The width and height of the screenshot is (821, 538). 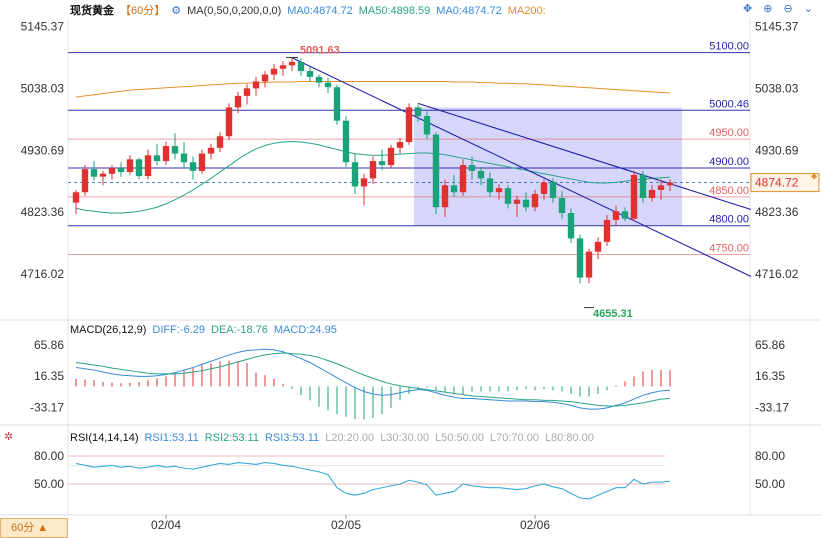 What do you see at coordinates (43, 26) in the screenshot?
I see `price-tick-left: 5145.37` at bounding box center [43, 26].